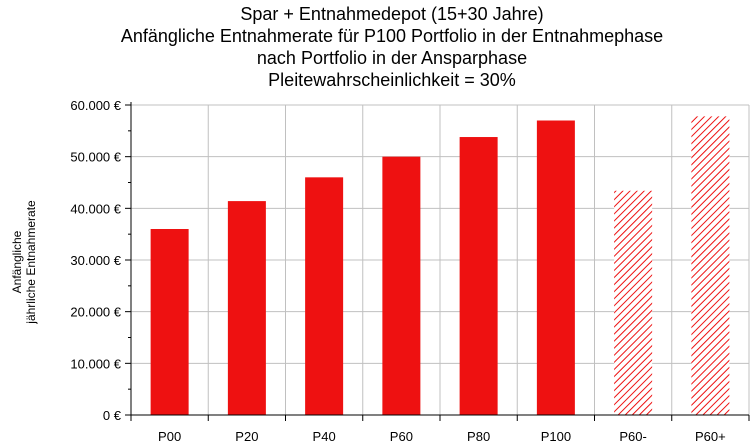 This screenshot has height=448, width=756. What do you see at coordinates (246, 308) in the screenshot?
I see `bar-p20` at bounding box center [246, 308].